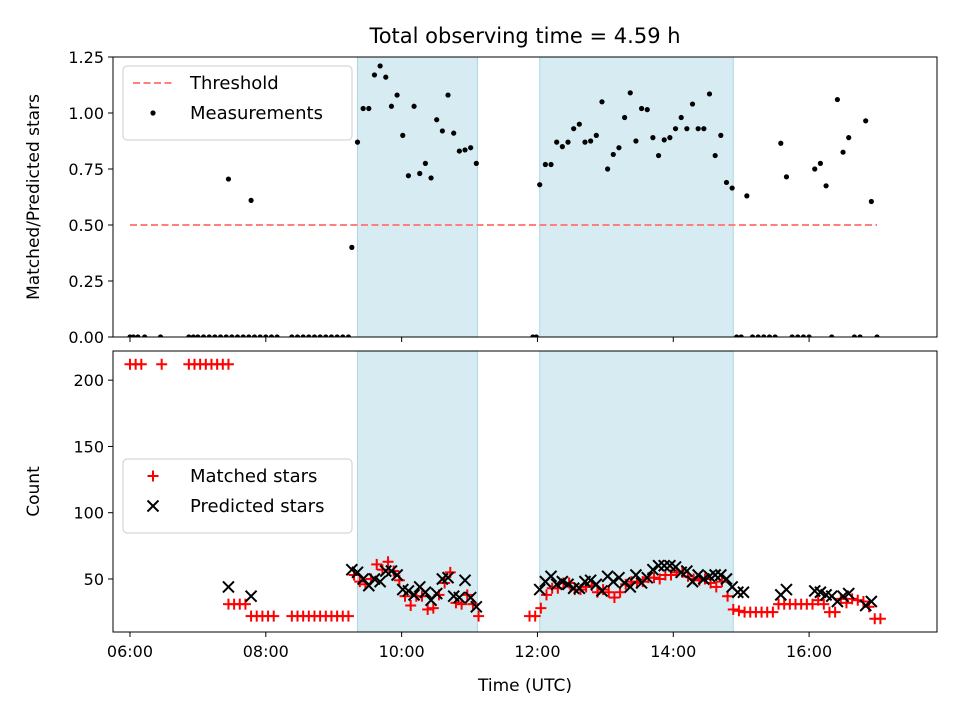 The image size is (960, 720). I want to click on y-tick-label: 0.75, so click(86, 169).